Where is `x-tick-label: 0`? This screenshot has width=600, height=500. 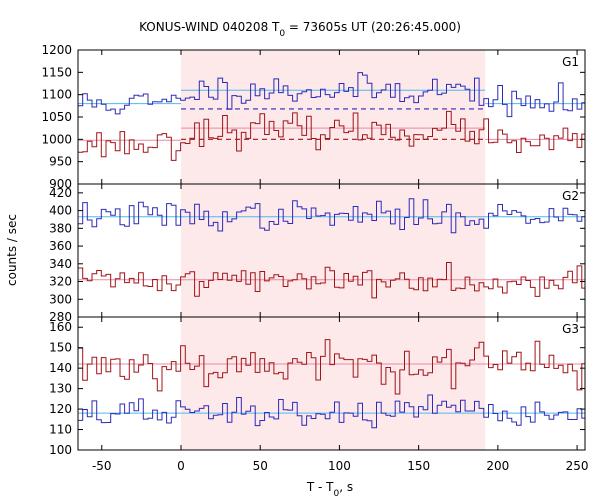 x-tick-label: 0 is located at coordinates (181, 466).